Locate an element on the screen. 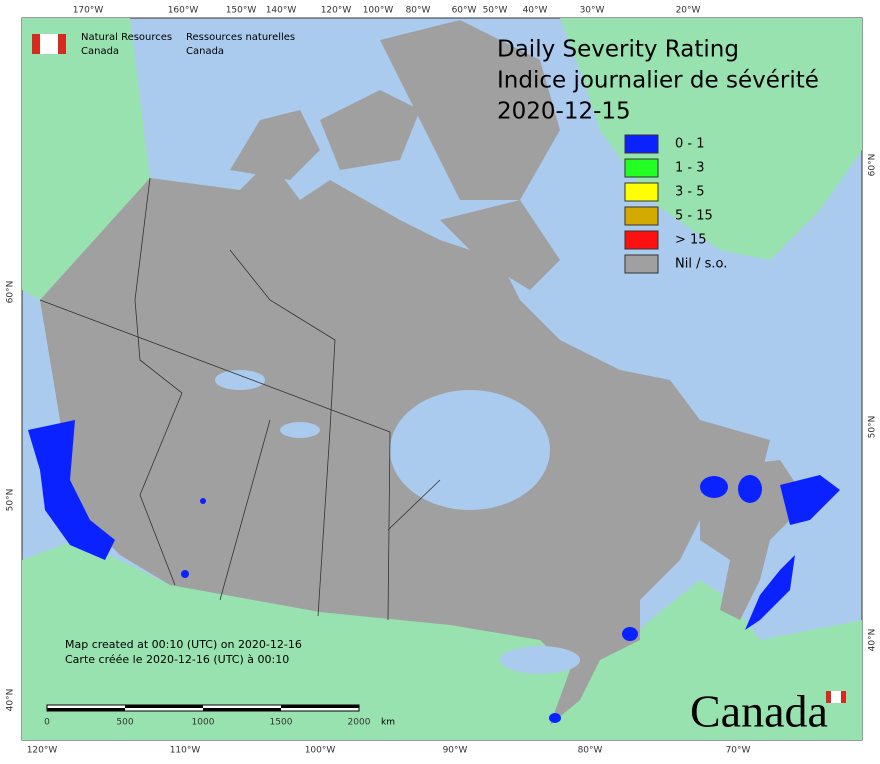 The image size is (880, 764). title: 2020-12-15 is located at coordinates (564, 112).